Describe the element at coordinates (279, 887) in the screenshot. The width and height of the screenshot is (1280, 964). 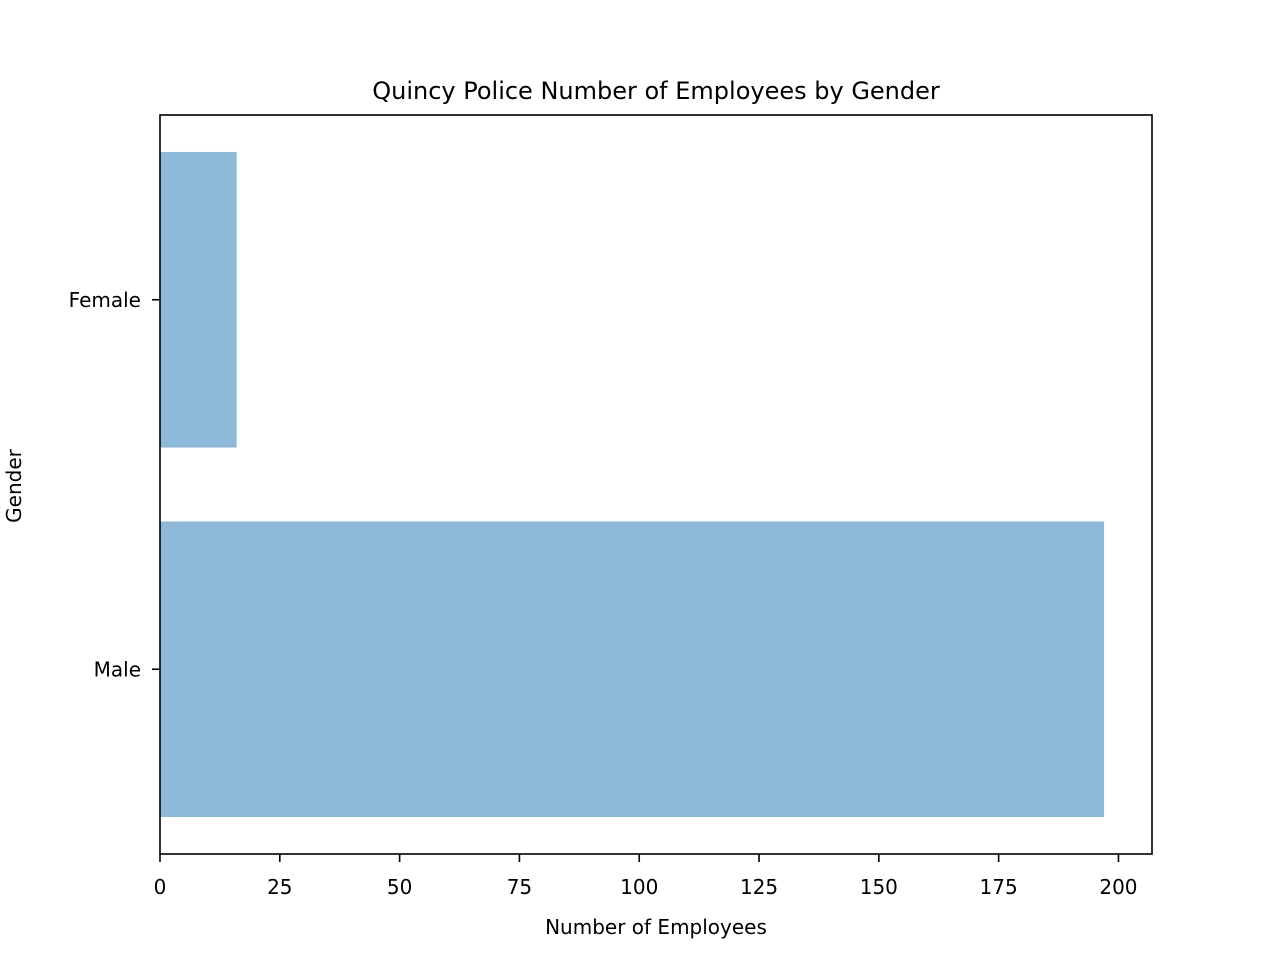
I see `x-tick-label: 25` at that location.